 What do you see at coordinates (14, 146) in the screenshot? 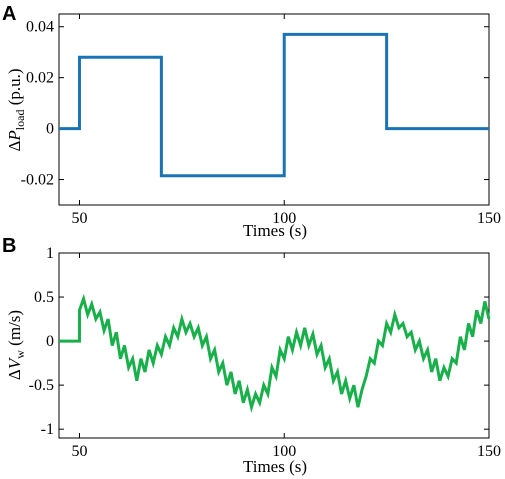
I see `y-axis-label-a-delta: Δ` at bounding box center [14, 146].